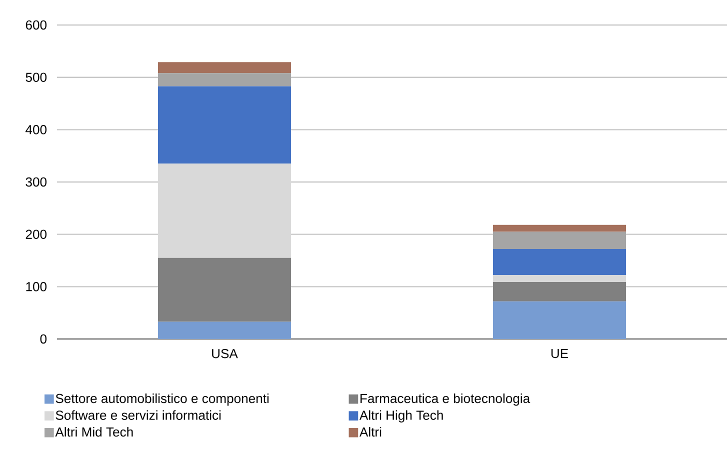  What do you see at coordinates (36, 129) in the screenshot?
I see `y-tick-label: 400` at bounding box center [36, 129].